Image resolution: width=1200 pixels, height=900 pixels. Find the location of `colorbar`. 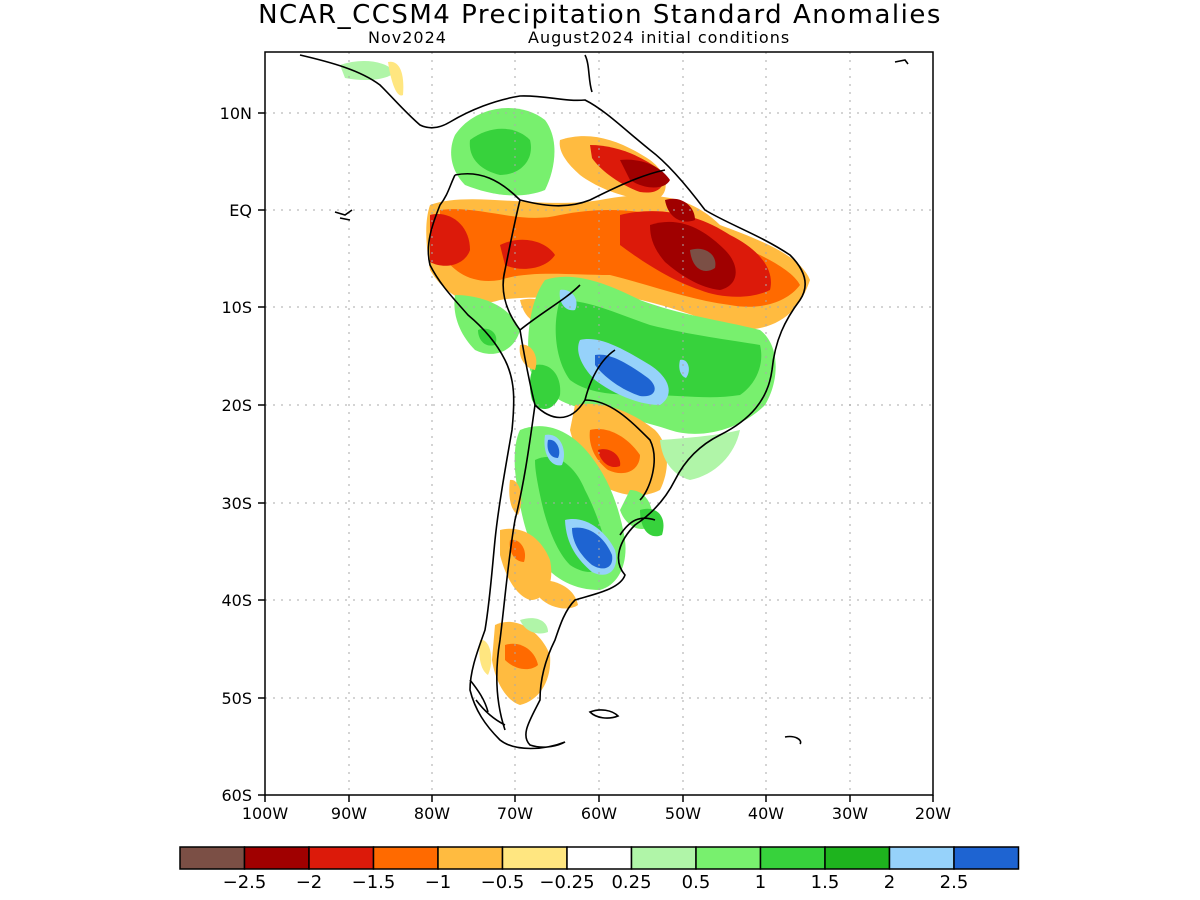

colorbar is located at coordinates (599, 858).